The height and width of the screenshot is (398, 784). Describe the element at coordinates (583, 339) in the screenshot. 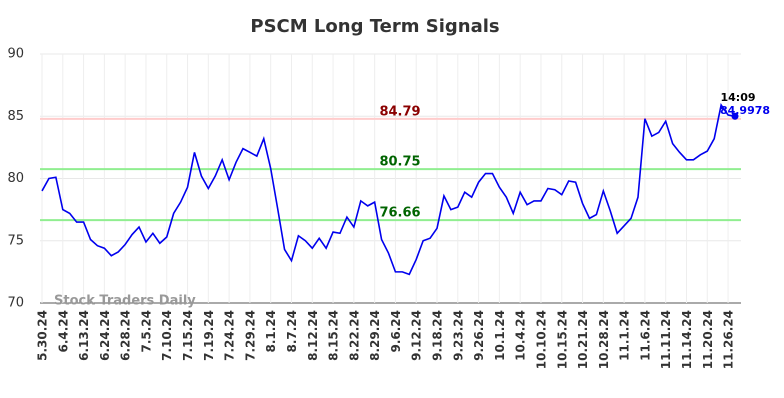

I see `x-tick-label: 10.21.24` at that location.